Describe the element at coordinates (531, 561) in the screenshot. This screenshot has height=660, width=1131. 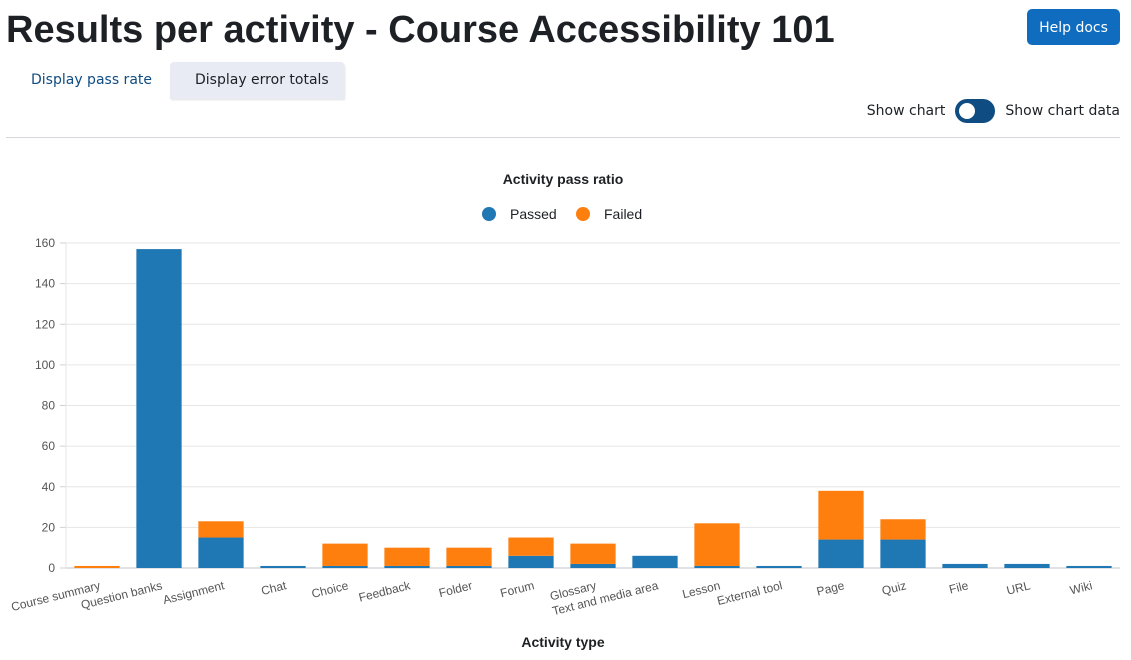
I see `bar-passed-forum` at that location.